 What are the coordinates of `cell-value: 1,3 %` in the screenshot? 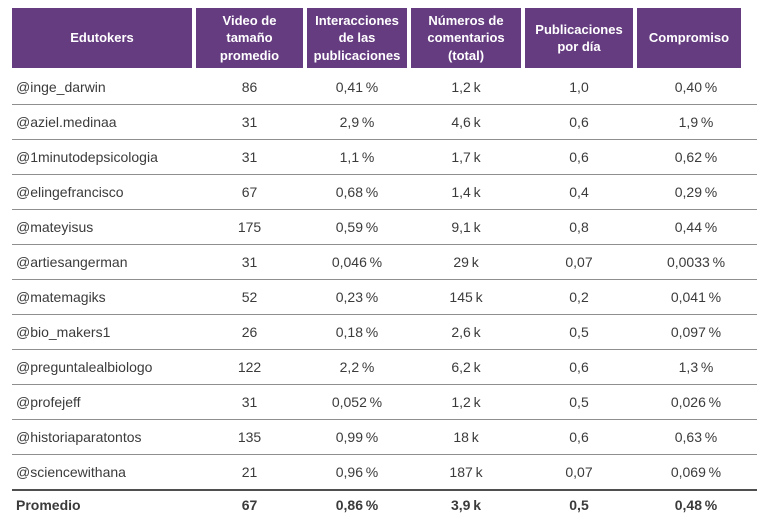 It's located at (696, 367).